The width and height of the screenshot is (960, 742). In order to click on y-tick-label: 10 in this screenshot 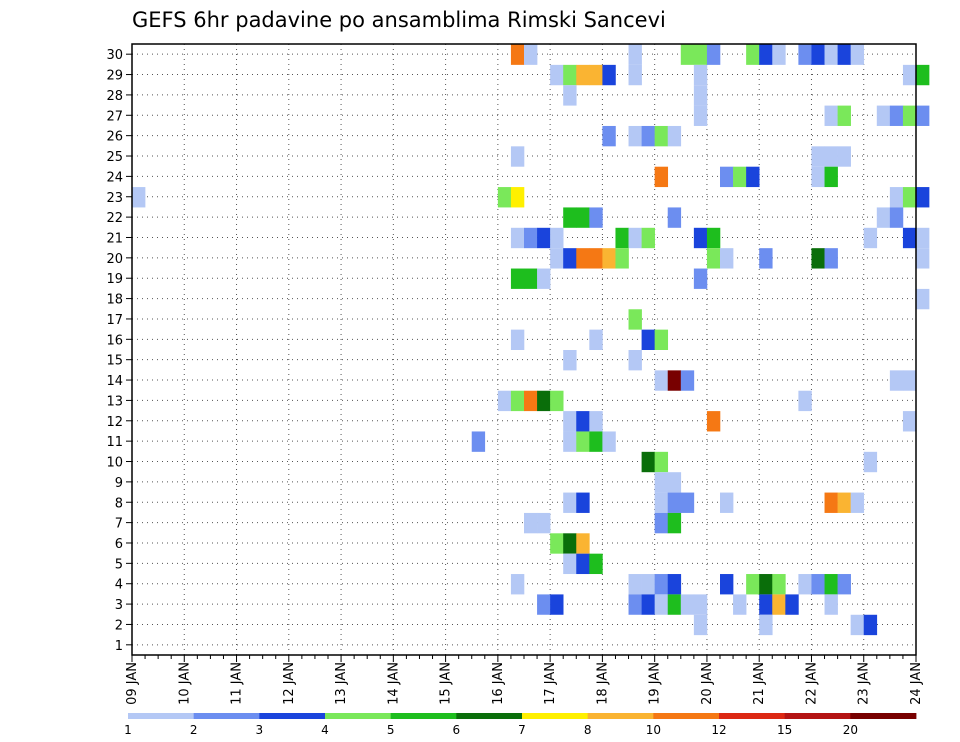, I will do `click(114, 463)`.